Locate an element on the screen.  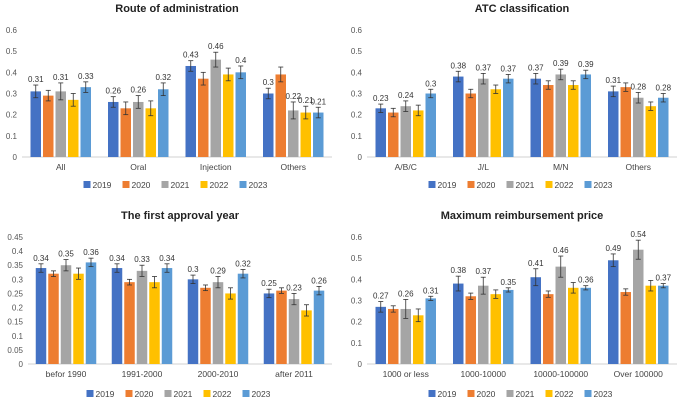
x-category-label: 1991-2000 is located at coordinates (142, 374).